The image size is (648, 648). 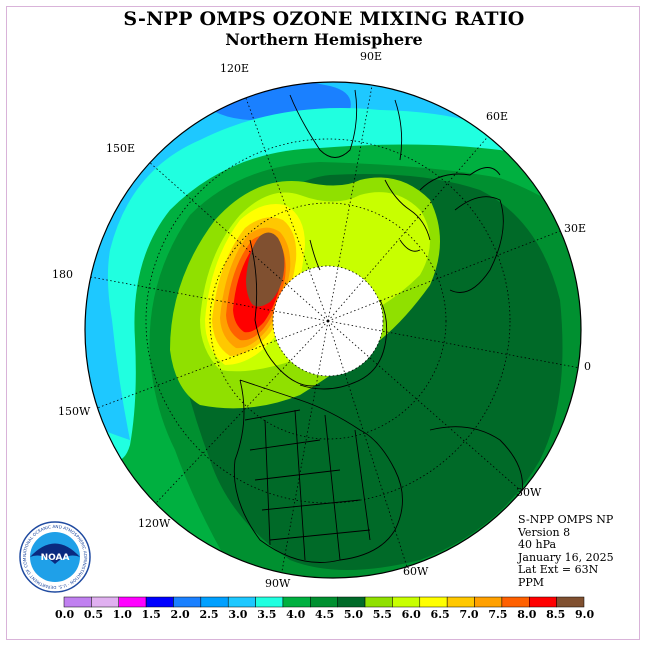 I want to click on band-9.0, so click(x=265, y=269).